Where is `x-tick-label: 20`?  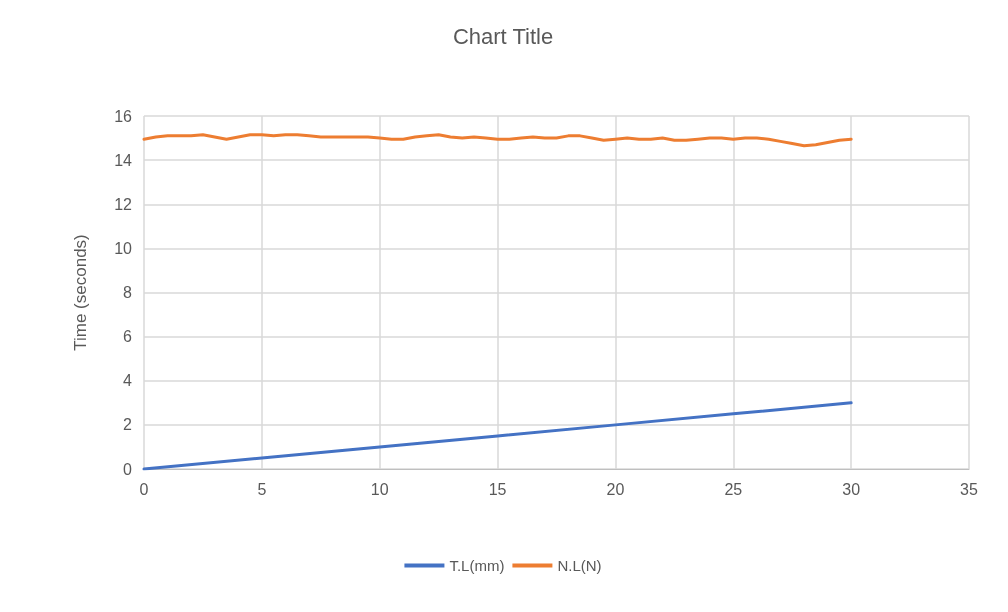
x-tick-label: 20 is located at coordinates (615, 489).